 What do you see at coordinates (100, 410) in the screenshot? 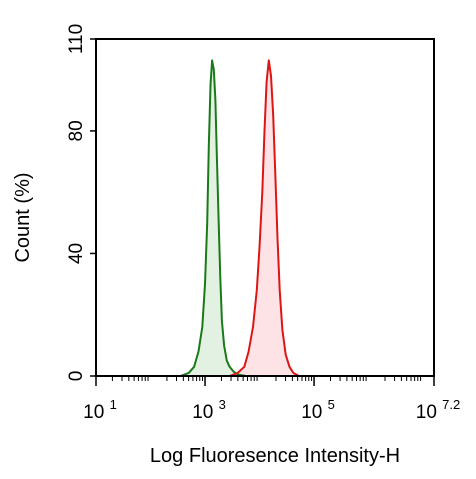
I see `x-tick-label: 10 1` at bounding box center [100, 410].